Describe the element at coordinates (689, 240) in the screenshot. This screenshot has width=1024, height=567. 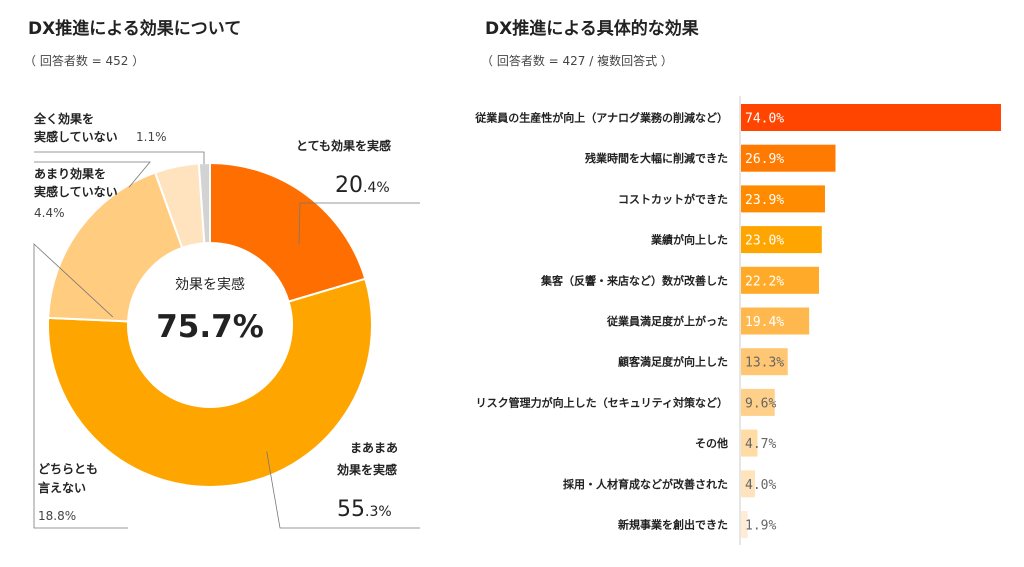
I see `bar-category-3: 業績が向上した` at that location.